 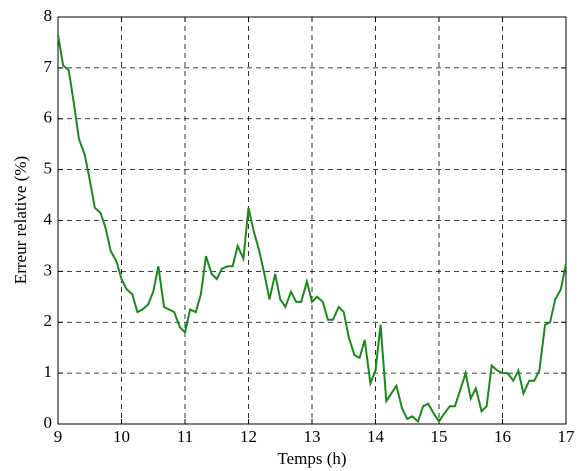 What do you see at coordinates (502, 436) in the screenshot?
I see `x-tick-label: 16` at bounding box center [502, 436].